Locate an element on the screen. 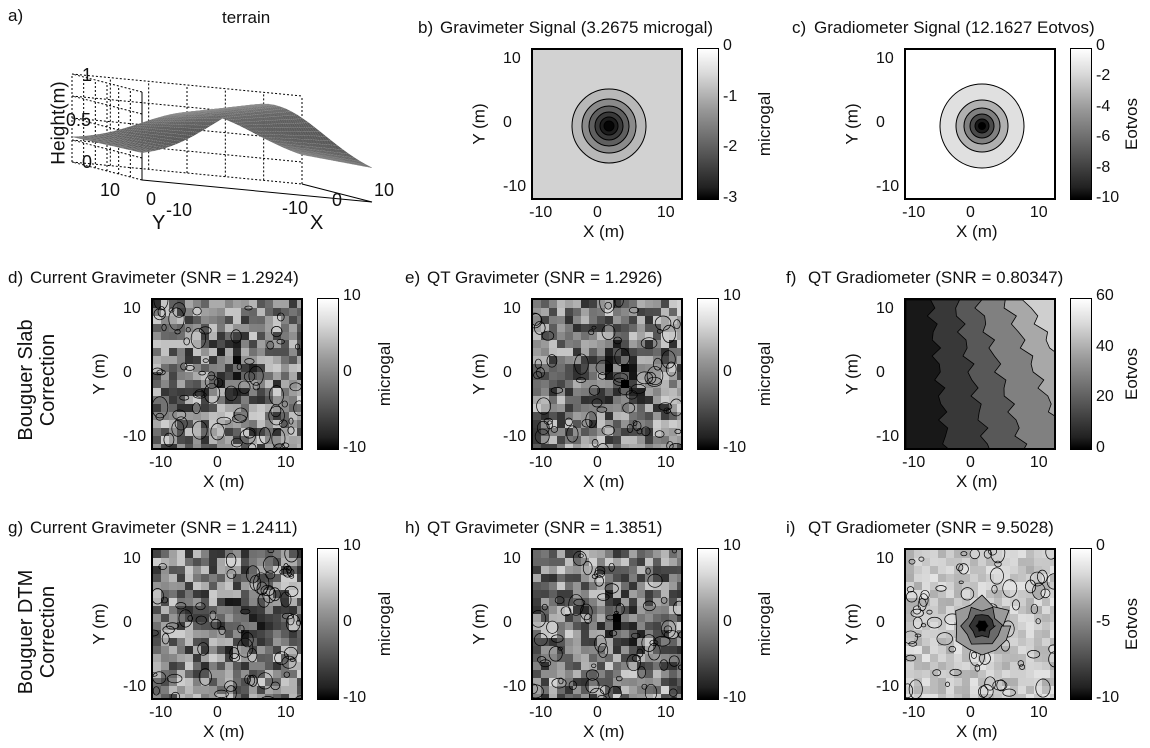 Image resolution: width=1150 pixels, height=748 pixels. panel-h-cbar-tick: 0 is located at coordinates (727, 621).